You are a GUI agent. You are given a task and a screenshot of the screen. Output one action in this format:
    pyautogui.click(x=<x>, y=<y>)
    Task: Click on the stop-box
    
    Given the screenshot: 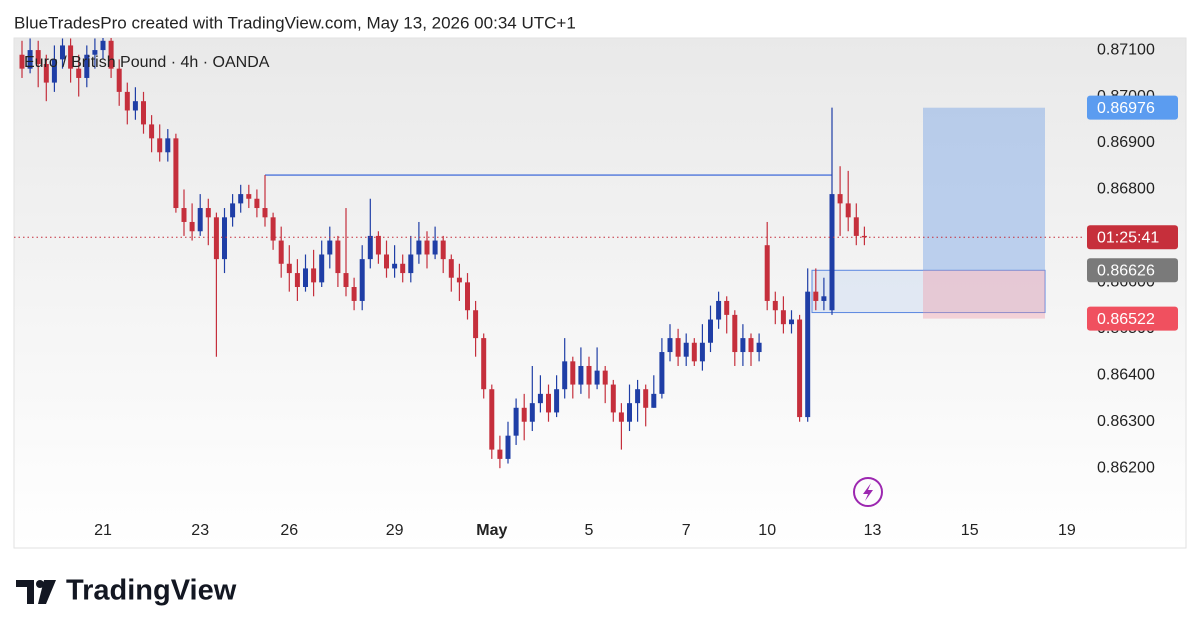 What is the action you would take?
    pyautogui.click(x=984, y=294)
    